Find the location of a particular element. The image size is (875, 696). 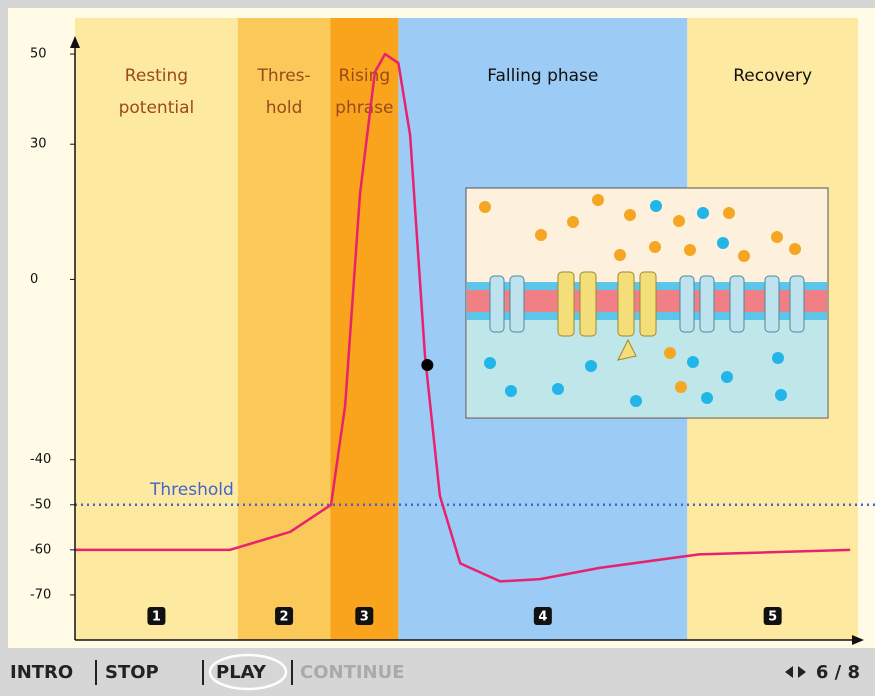

stop-button: STOP is located at coordinates (132, 672).